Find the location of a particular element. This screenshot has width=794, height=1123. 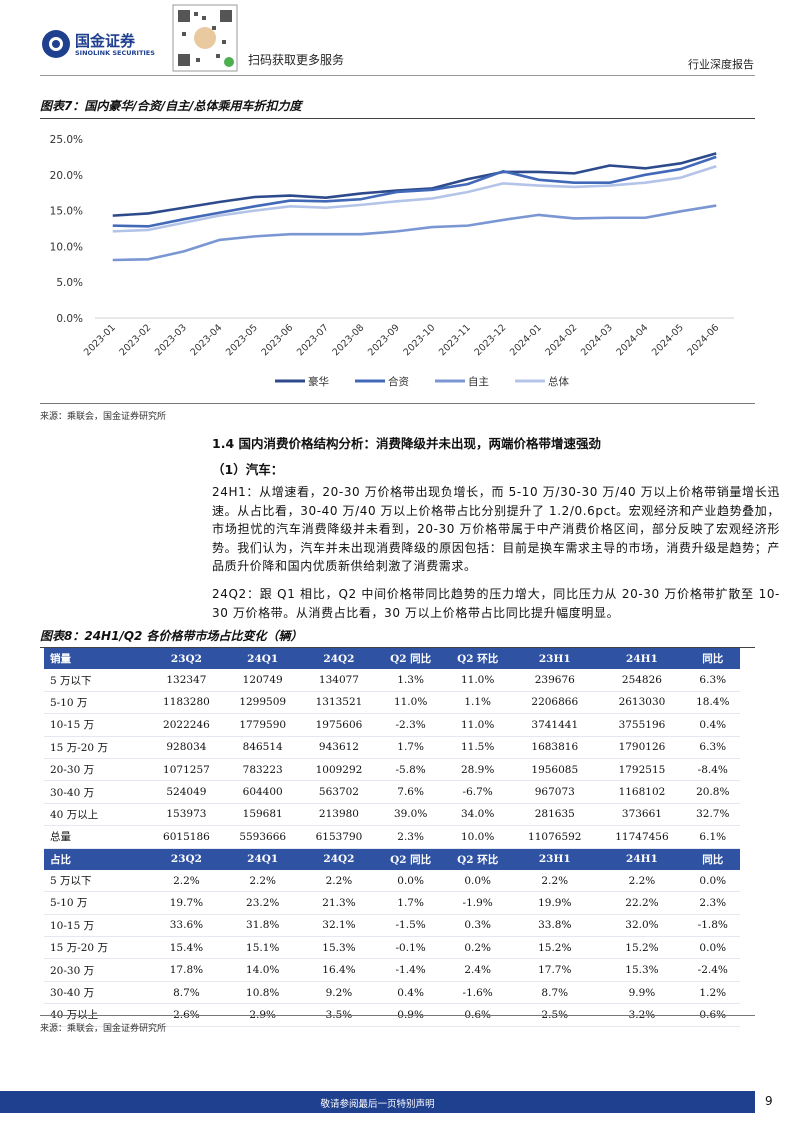

table-cell: 1168102 is located at coordinates (642, 792).